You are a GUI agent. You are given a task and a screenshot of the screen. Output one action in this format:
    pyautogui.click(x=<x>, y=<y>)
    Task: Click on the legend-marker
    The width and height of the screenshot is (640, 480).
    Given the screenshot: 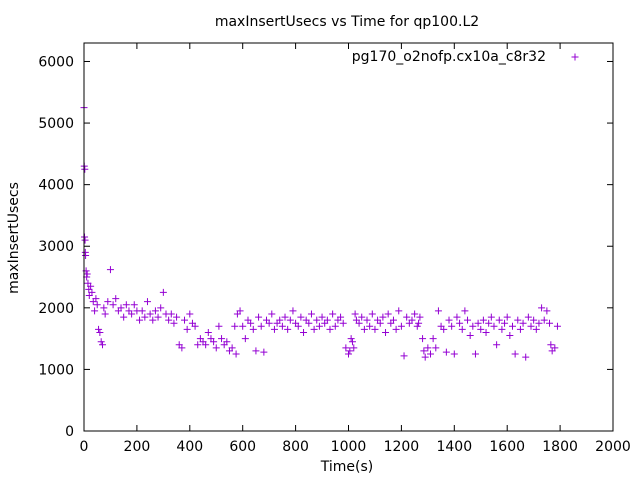 What is the action you would take?
    pyautogui.click(x=575, y=57)
    